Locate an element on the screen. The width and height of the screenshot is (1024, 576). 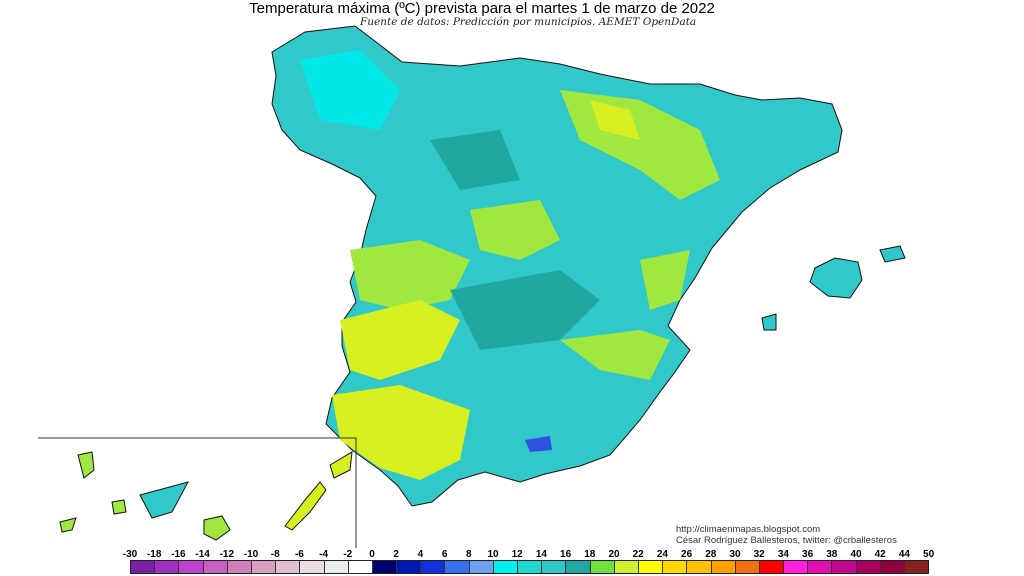
legend-label: 50 is located at coordinates (929, 554).